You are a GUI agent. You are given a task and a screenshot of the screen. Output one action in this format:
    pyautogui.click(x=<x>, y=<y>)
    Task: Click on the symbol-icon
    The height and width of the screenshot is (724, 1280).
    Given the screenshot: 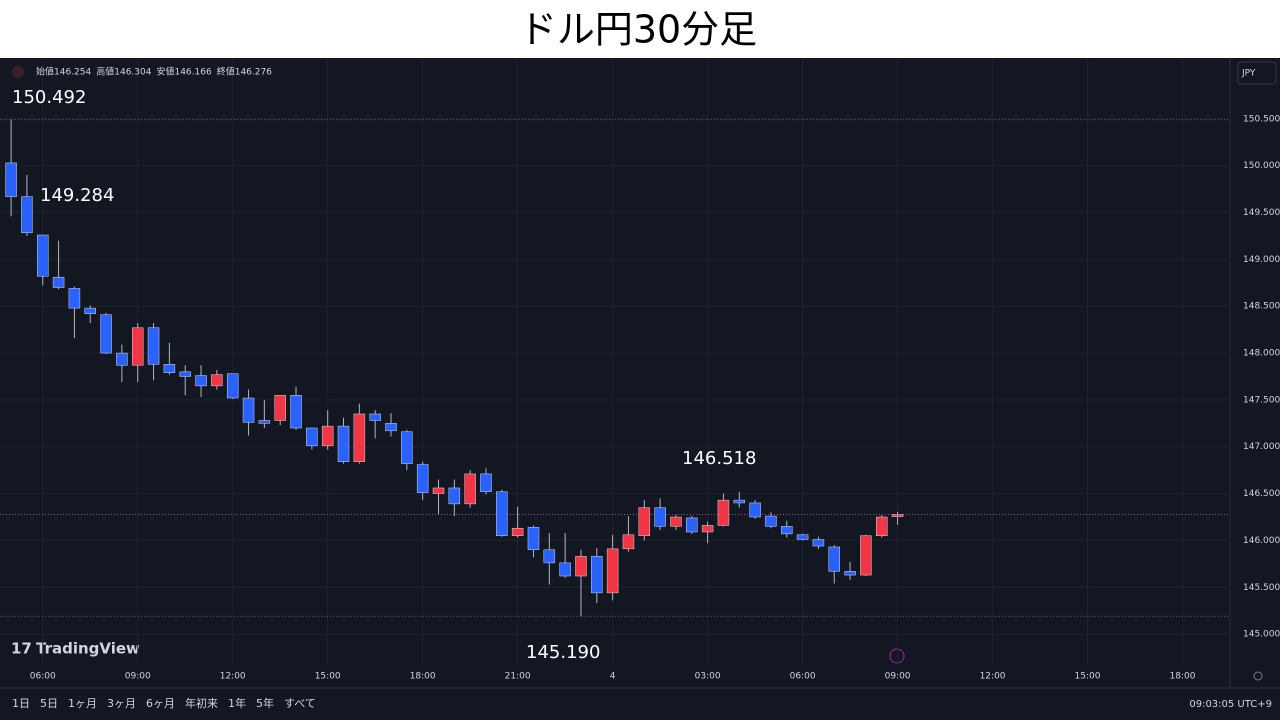 What is the action you would take?
    pyautogui.click(x=18, y=72)
    